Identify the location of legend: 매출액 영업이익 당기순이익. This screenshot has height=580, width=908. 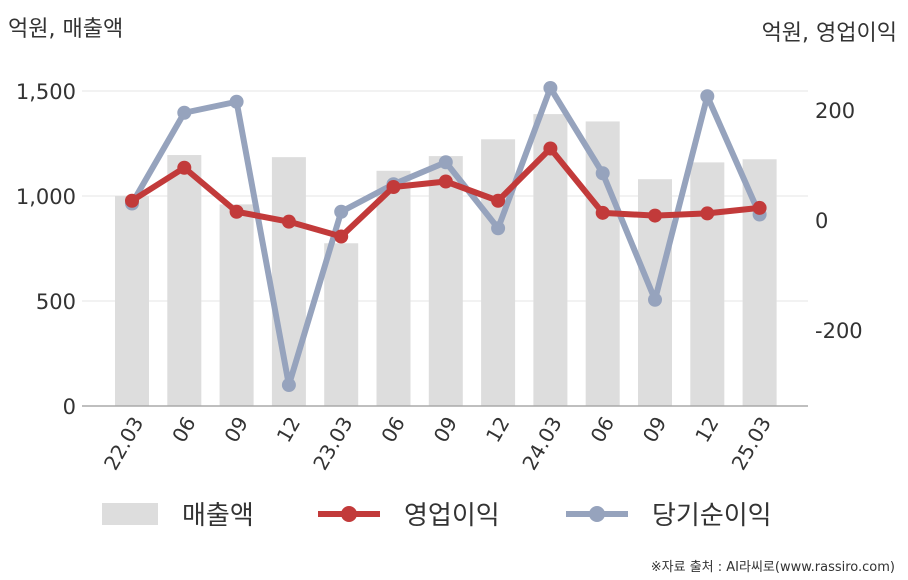
(437, 516).